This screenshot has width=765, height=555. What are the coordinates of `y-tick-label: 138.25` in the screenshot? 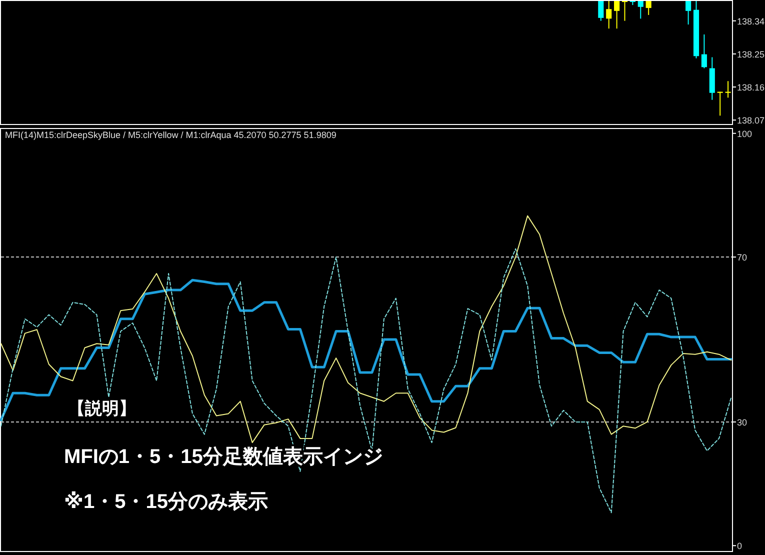 It's located at (751, 54).